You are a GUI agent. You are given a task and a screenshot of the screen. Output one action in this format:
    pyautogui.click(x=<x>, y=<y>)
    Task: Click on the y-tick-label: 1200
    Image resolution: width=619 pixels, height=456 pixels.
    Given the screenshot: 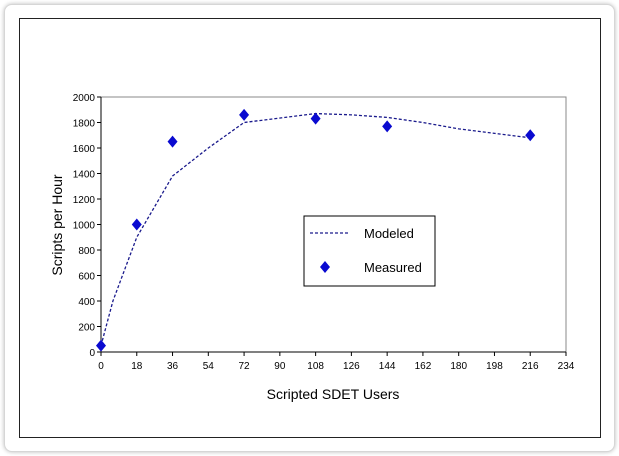 What is the action you would take?
    pyautogui.click(x=84, y=200)
    